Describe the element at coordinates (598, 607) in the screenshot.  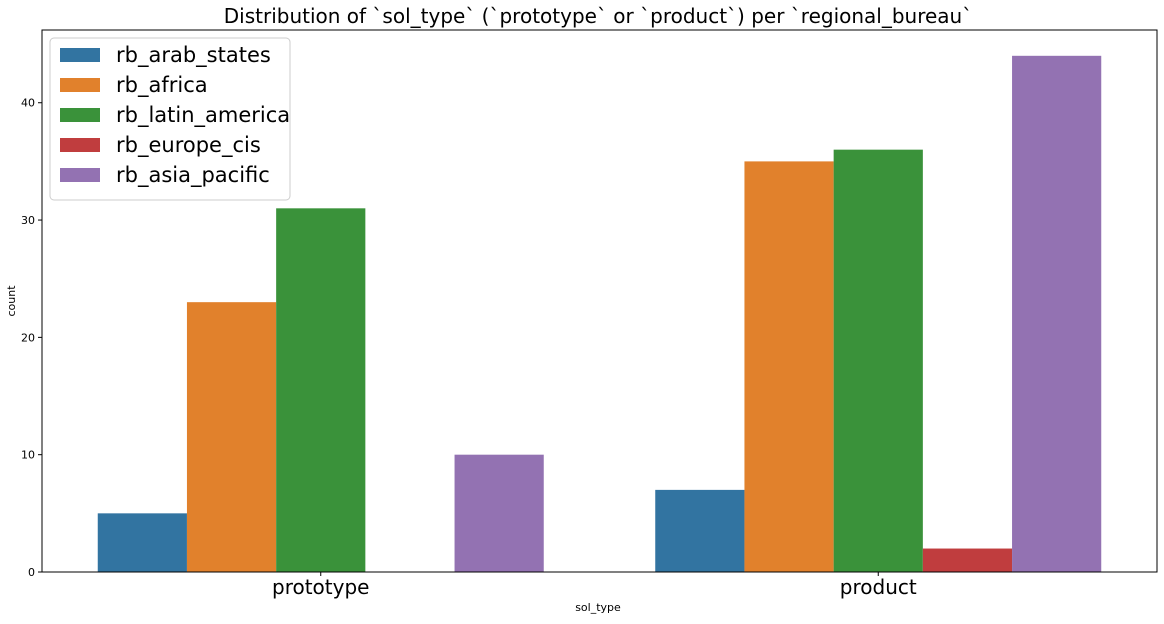
I see `x-axis-label: sol_type` at that location.